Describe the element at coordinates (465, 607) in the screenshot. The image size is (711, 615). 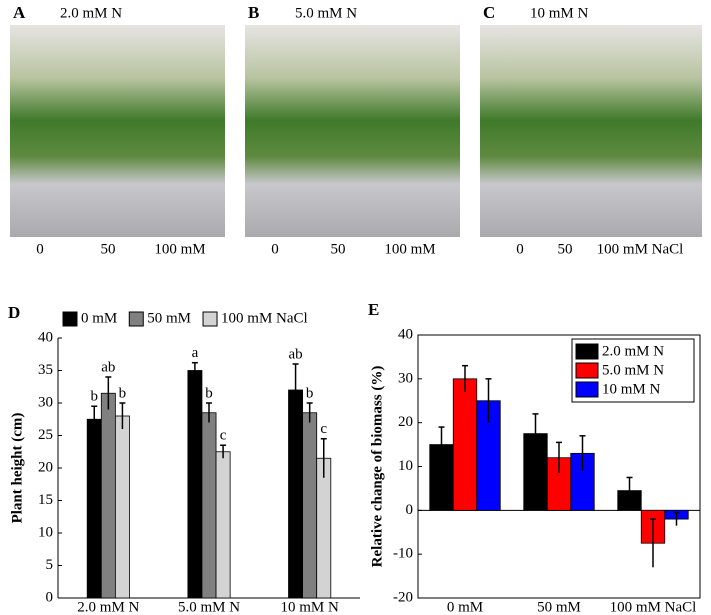
I see `x-tick-label: 0 mM` at that location.